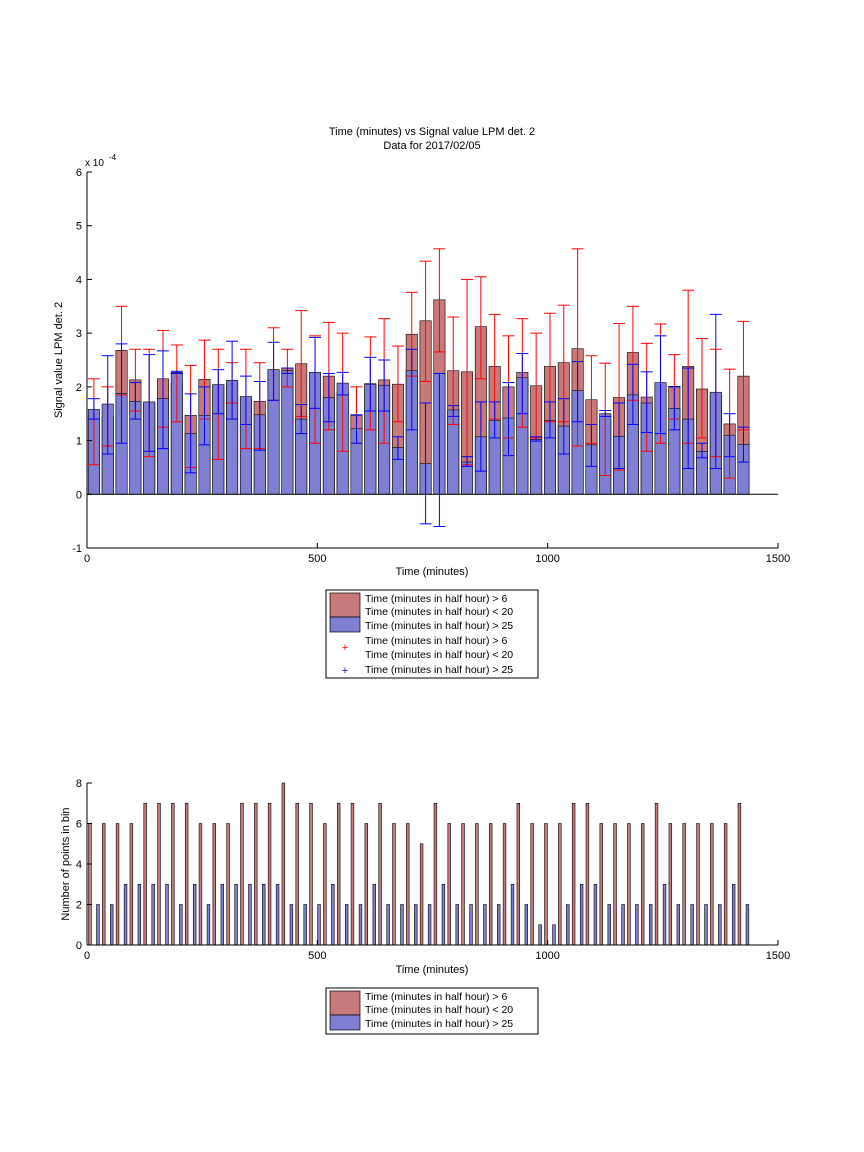  Describe the element at coordinates (77, 549) in the screenshot. I see `y-tick-label: -1` at that location.